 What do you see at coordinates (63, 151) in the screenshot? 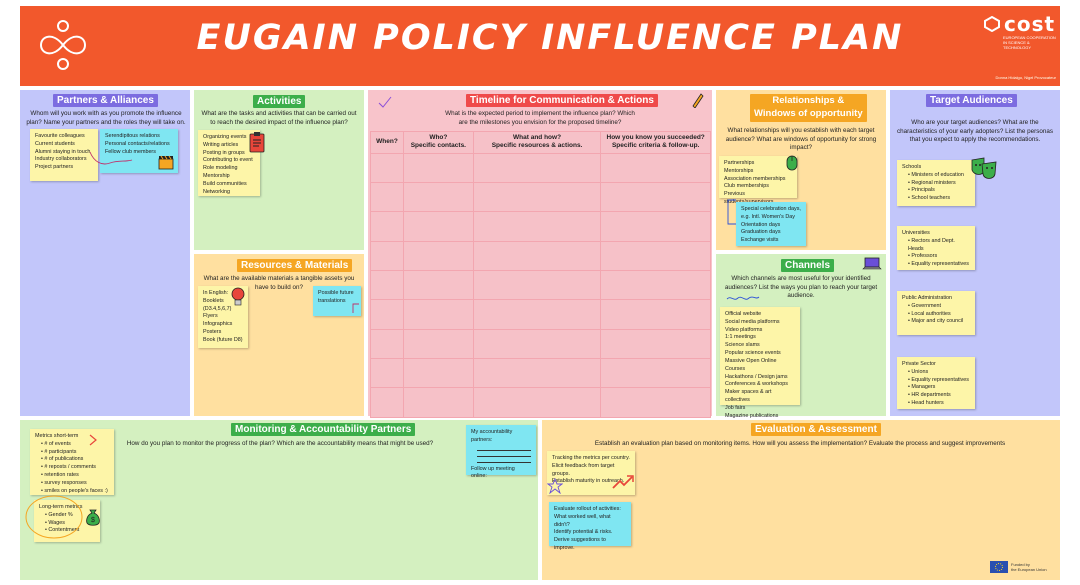
I see `list-item: Alumni staying in touch` at bounding box center [63, 151].